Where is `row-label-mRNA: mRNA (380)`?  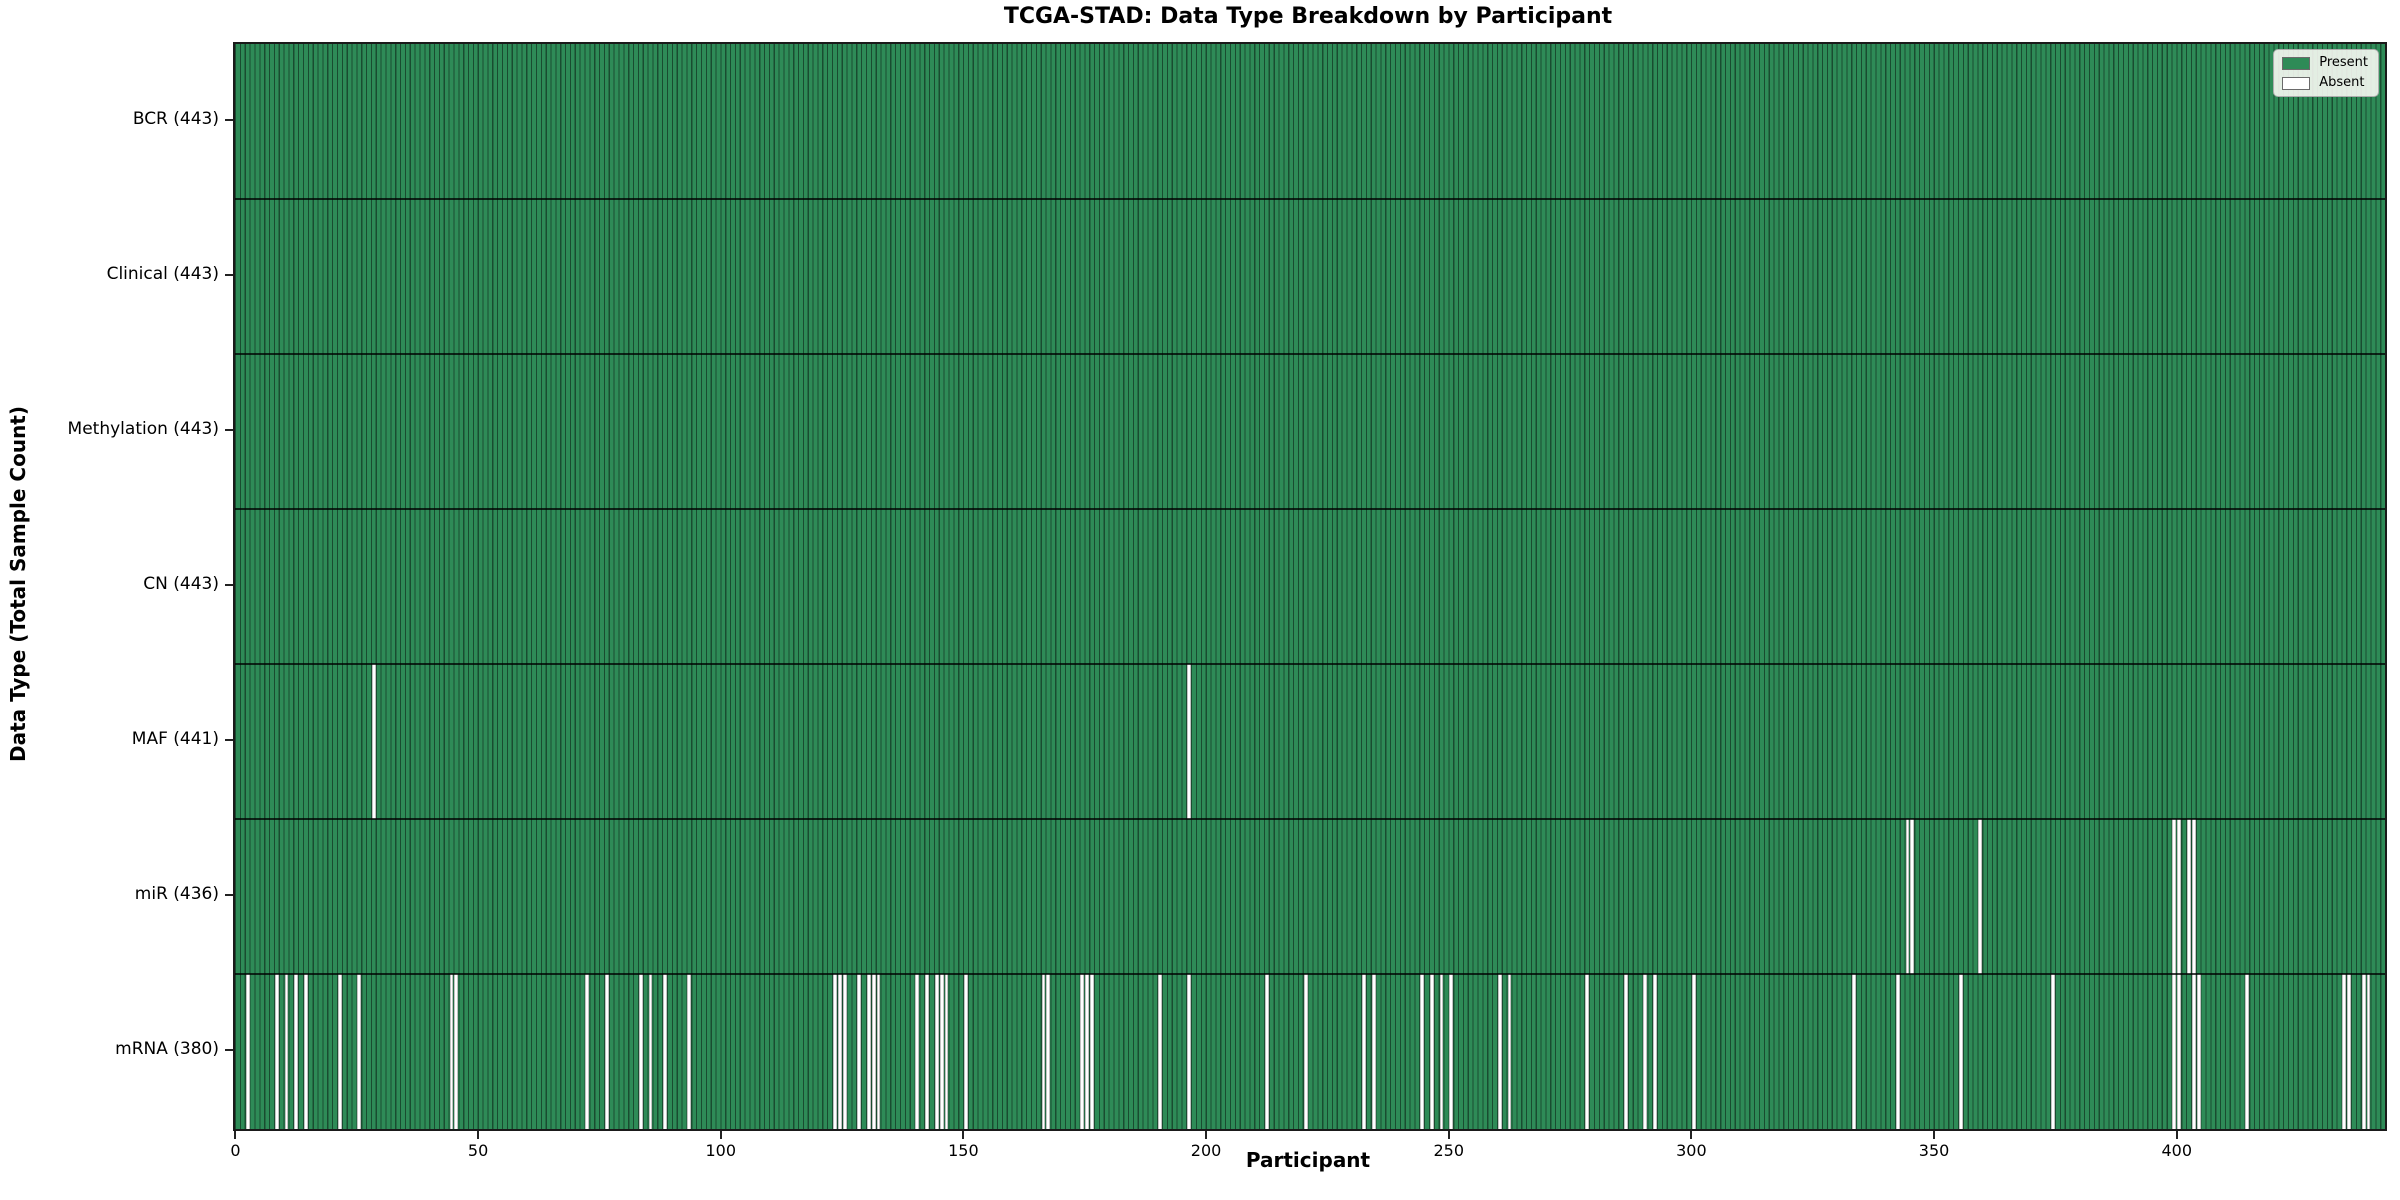
row-label-mRNA: mRNA (380) is located at coordinates (167, 1048).